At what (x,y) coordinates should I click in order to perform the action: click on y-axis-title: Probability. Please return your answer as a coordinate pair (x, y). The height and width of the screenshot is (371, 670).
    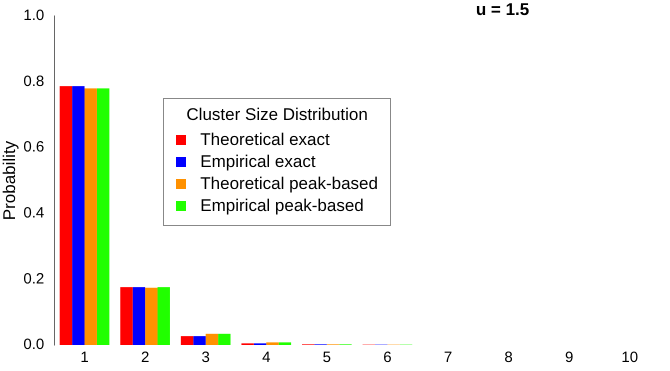
    Looking at the image, I should click on (9, 180).